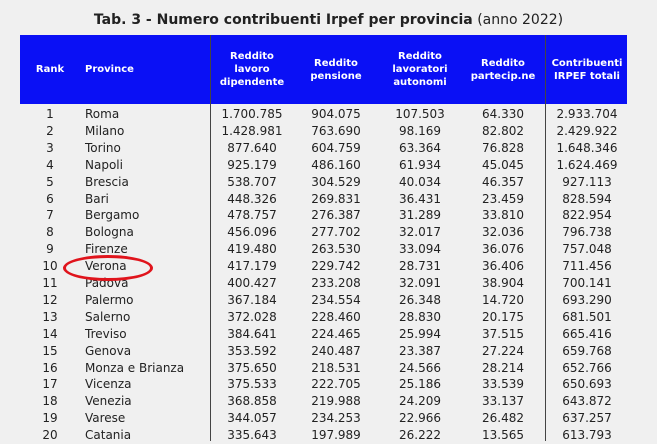 The height and width of the screenshot is (444, 657). Describe the element at coordinates (420, 283) in the screenshot. I see `cell-reddito-lavoratori-autonomi: 32.091` at that location.